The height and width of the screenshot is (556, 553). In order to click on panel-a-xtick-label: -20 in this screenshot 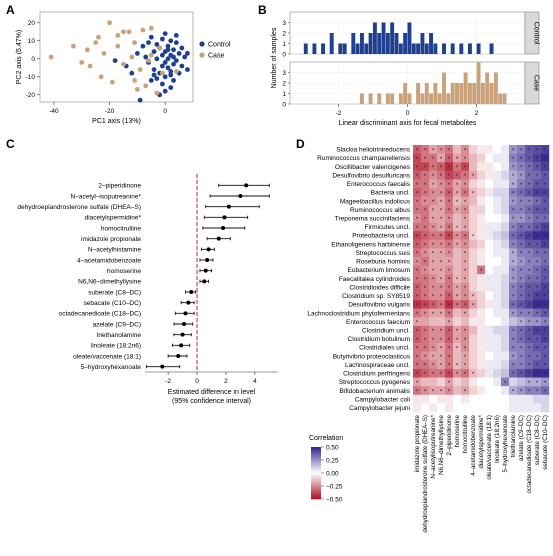, I will do `click(110, 111)`.